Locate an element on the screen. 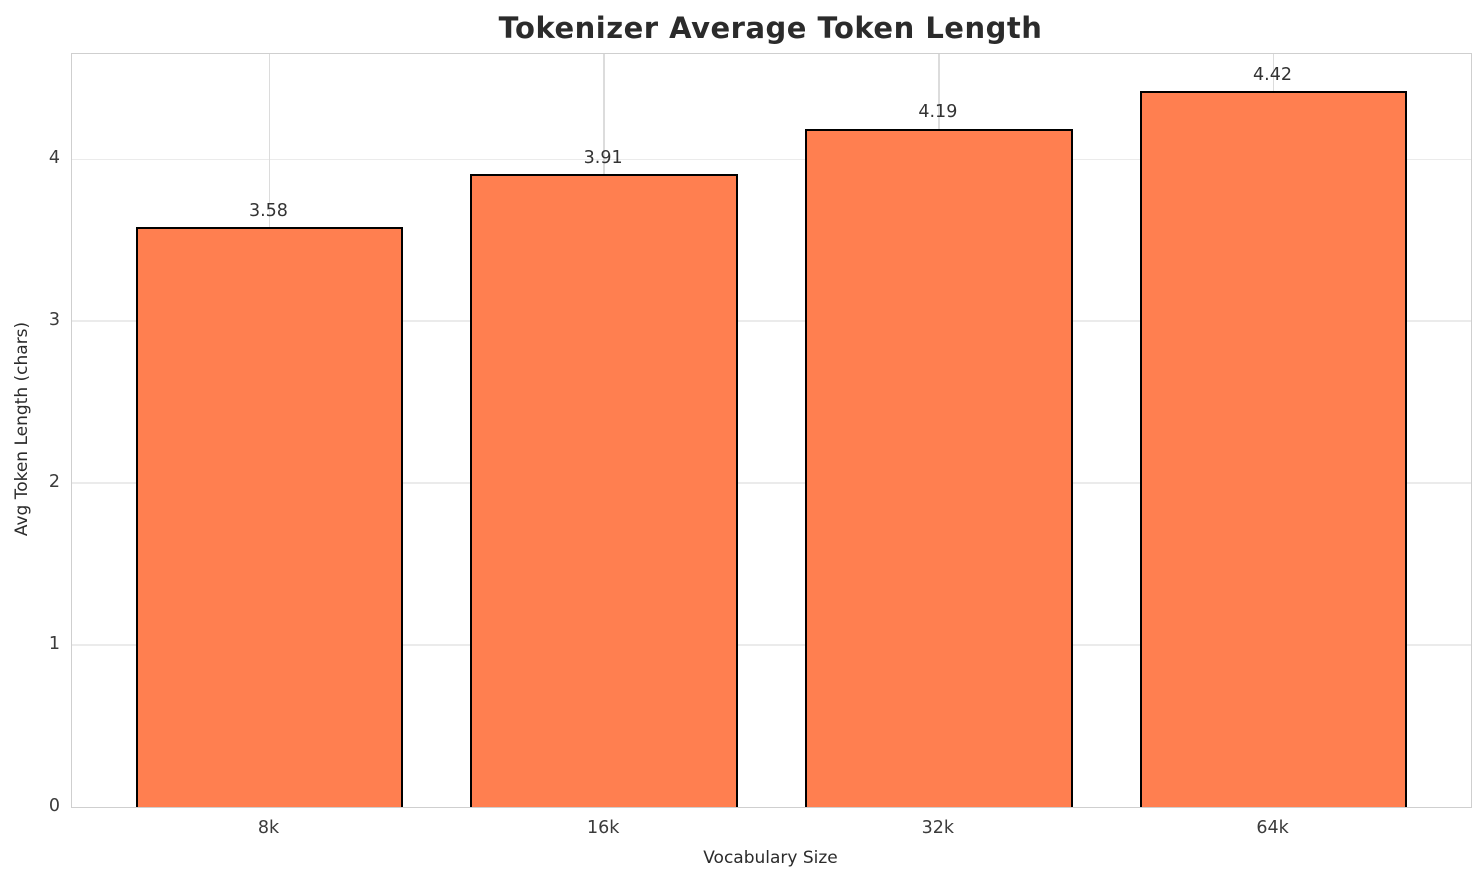 Image resolution: width=1483 pixels, height=885 pixels. y-axis-label: Avg Token Length (chars) is located at coordinates (22, 429).